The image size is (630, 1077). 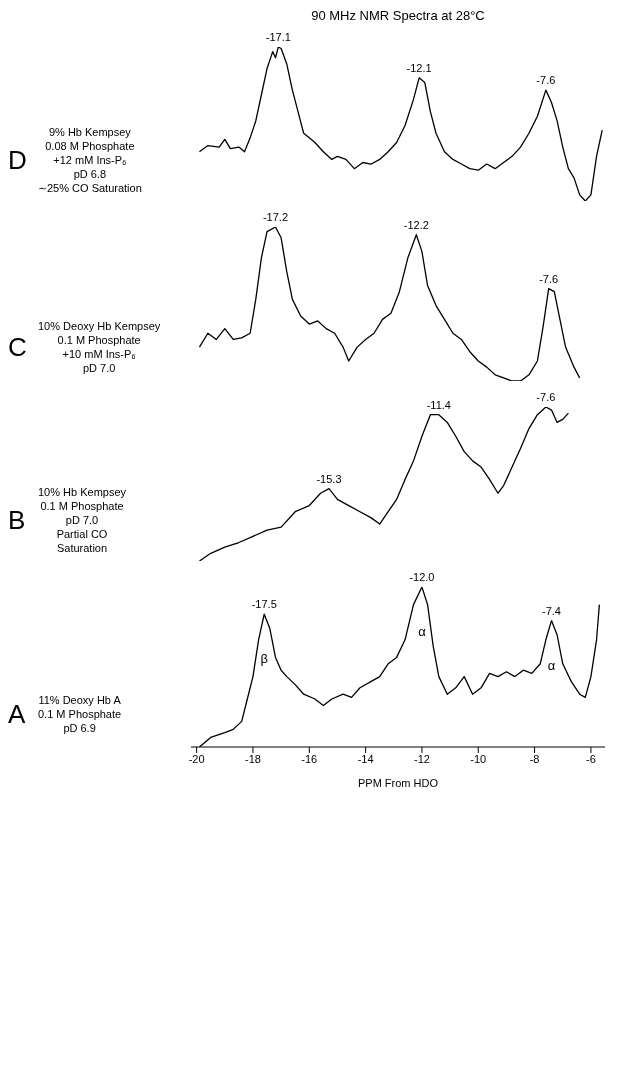 I want to click on x-tick-label: -10, so click(x=478, y=758).